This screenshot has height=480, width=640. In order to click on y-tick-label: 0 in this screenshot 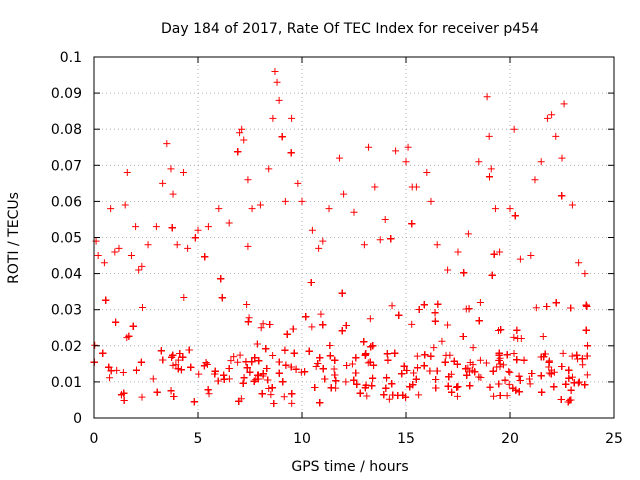, I will do `click(77, 419)`.